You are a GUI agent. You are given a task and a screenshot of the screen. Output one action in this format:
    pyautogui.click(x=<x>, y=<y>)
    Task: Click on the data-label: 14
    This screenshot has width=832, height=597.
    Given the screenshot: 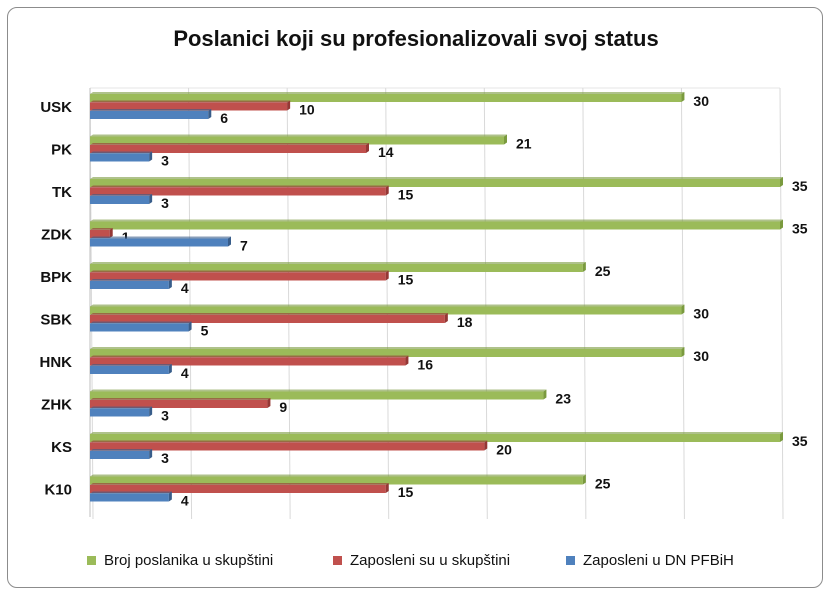 What is the action you would take?
    pyautogui.click(x=386, y=152)
    